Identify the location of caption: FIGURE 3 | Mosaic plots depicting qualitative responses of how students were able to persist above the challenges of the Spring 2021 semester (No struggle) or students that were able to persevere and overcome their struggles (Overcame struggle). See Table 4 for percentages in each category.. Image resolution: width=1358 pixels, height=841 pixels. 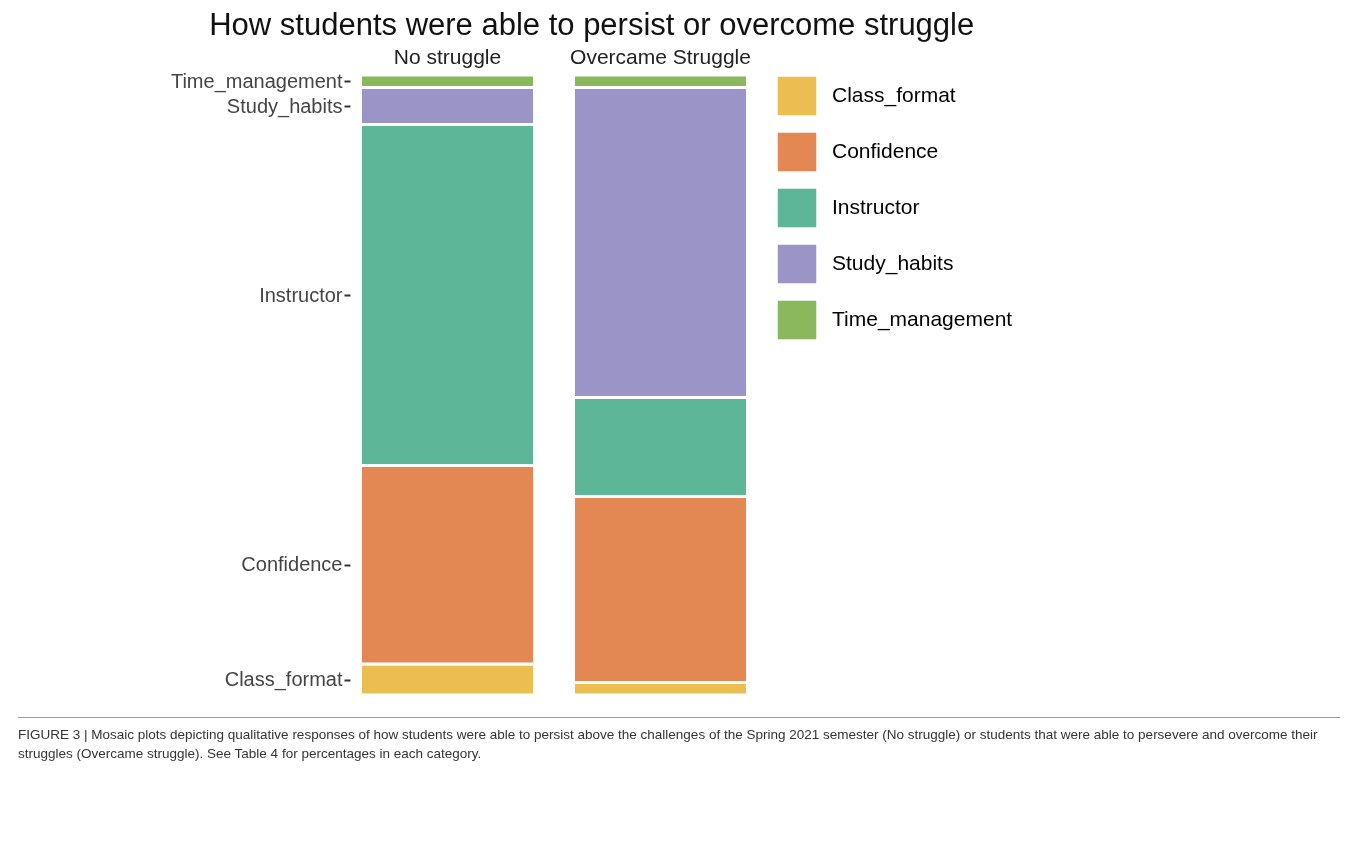
(679, 740).